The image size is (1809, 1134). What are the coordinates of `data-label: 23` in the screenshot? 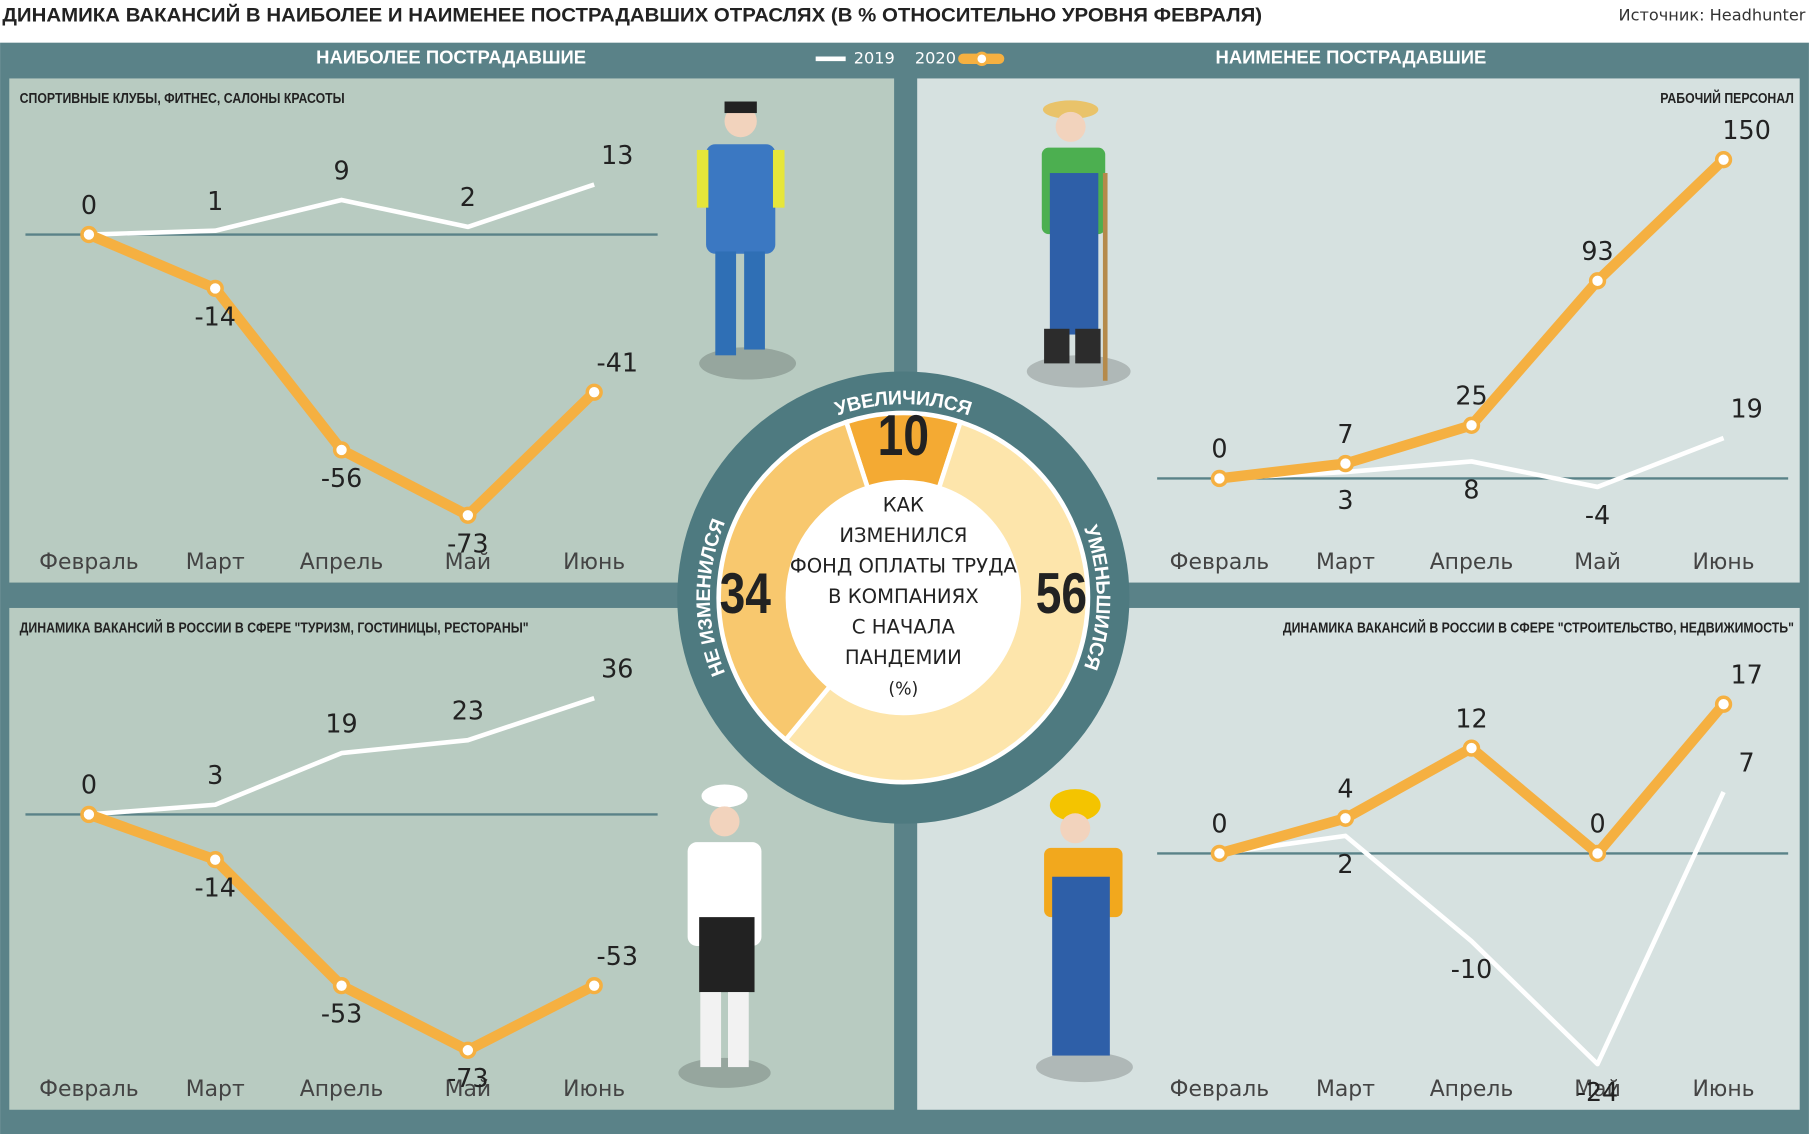 It's located at (468, 710).